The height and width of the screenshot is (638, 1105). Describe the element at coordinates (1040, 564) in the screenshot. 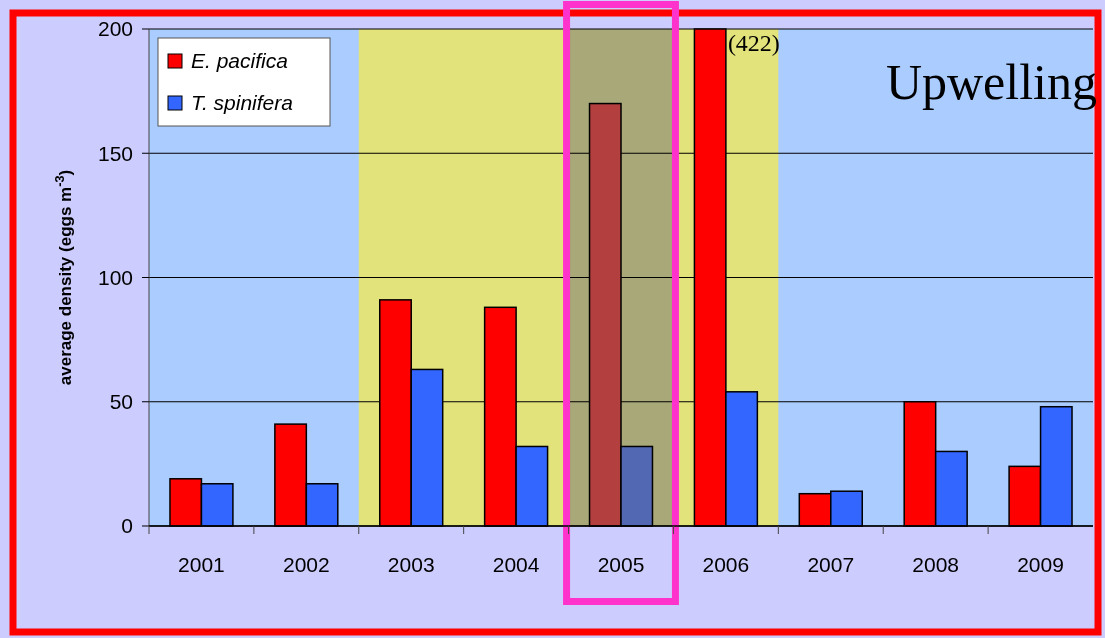

I see `x-tick-label: 2009` at that location.